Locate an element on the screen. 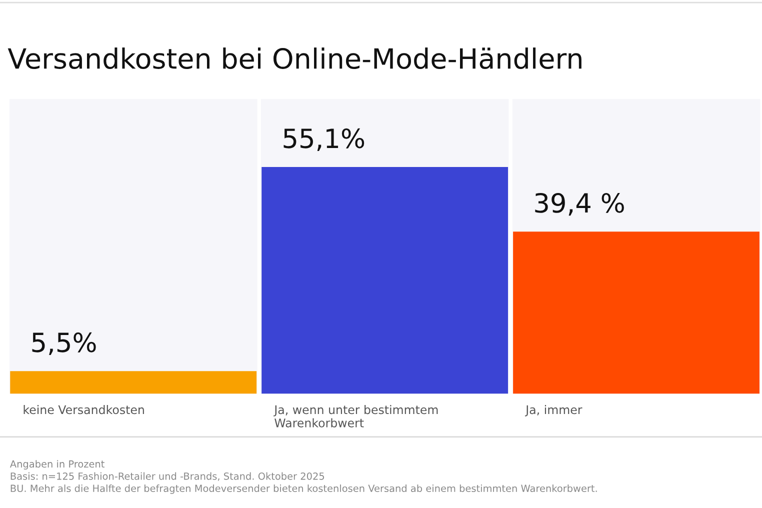  text: BU. Mehr als die Halfte der befragten Modeversender bieten kostenlosen Versand ab einem bestimmten Warenkorbwert. is located at coordinates (303, 489).